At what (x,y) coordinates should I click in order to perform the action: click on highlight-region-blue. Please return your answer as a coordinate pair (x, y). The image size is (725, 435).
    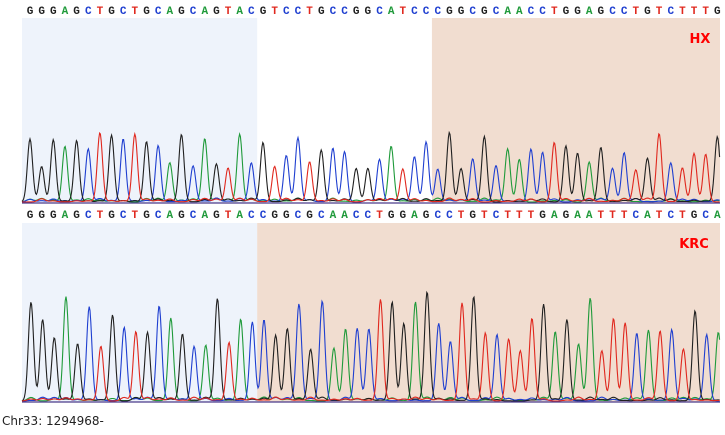
    Looking at the image, I should click on (140, 110).